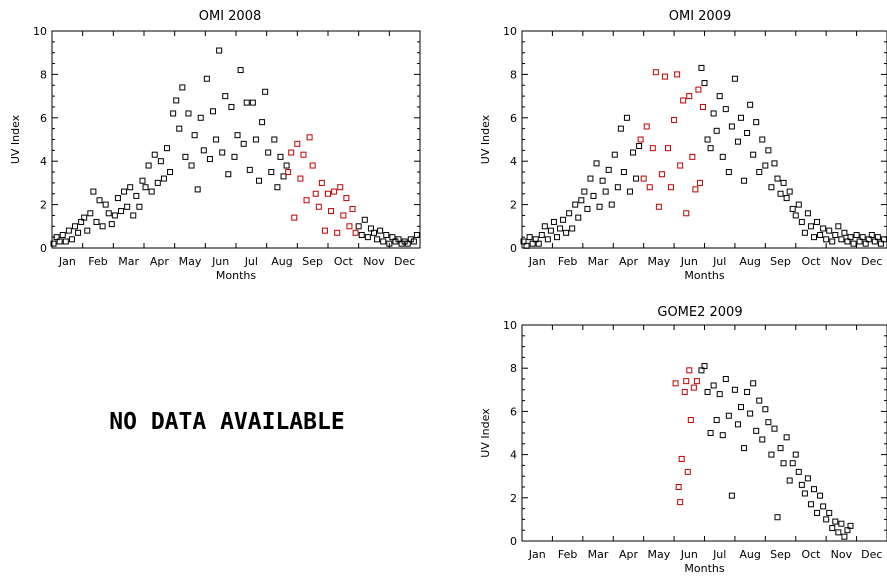 The height and width of the screenshot is (578, 887). What do you see at coordinates (699, 312) in the screenshot?
I see `chart-title: GOME2 2009` at bounding box center [699, 312].